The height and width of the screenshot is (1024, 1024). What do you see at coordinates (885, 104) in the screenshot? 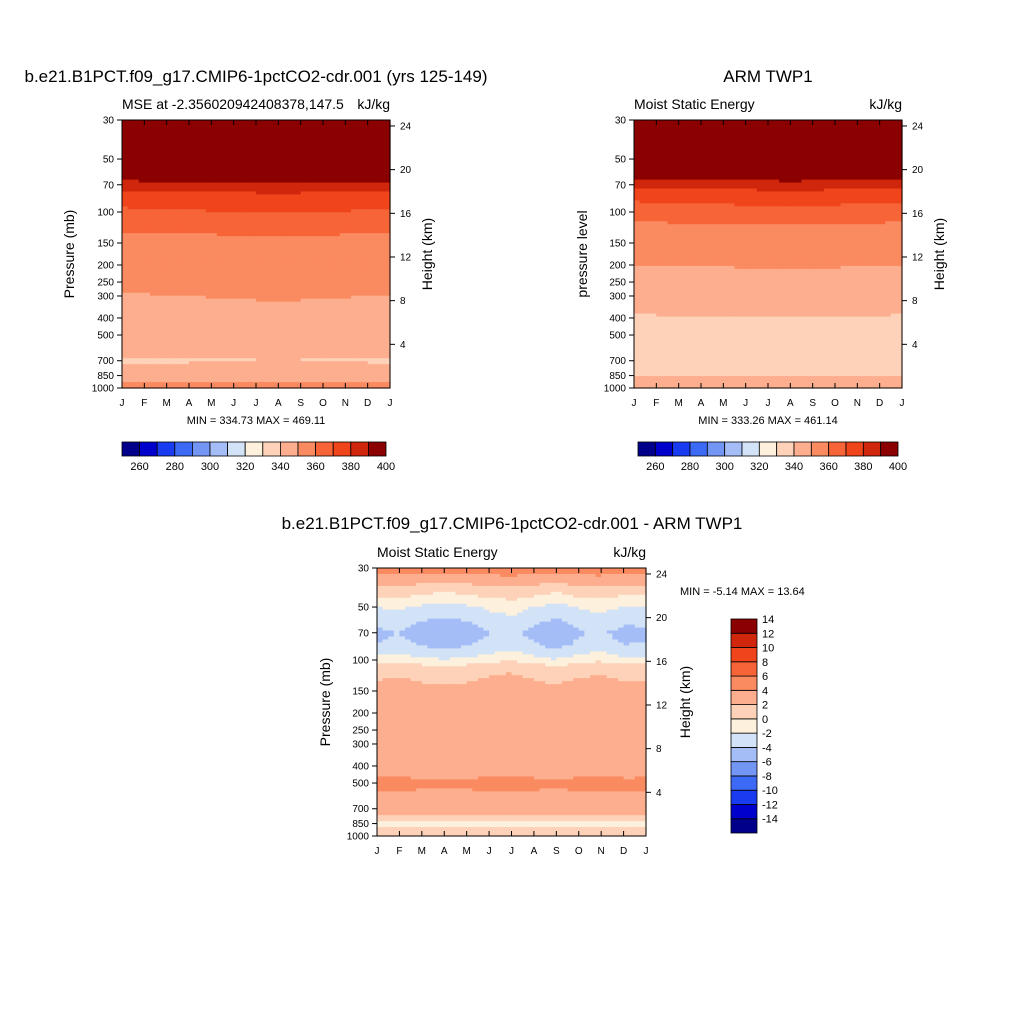
I see `panel-subtitle-right: kJ/kg` at bounding box center [885, 104].